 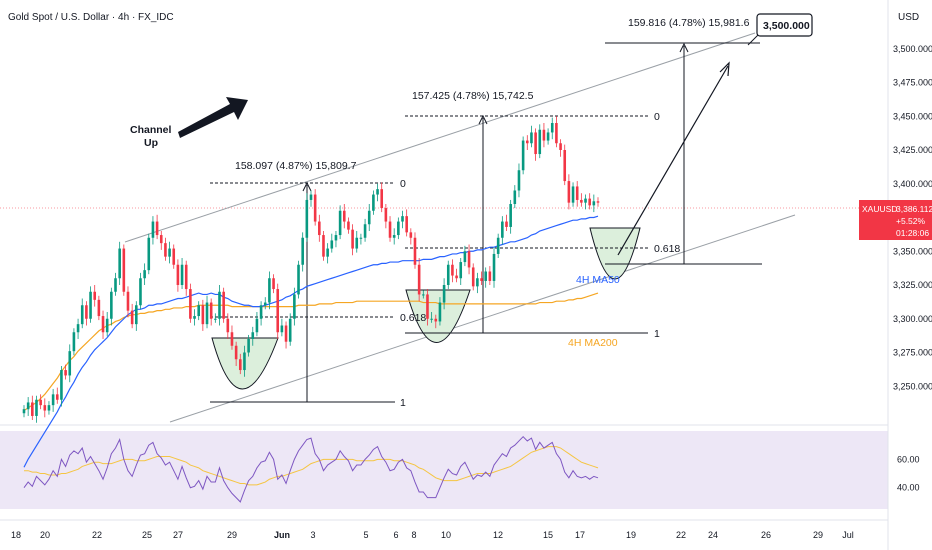 I want to click on price-tick-label: 3,250.000, so click(x=912, y=386).